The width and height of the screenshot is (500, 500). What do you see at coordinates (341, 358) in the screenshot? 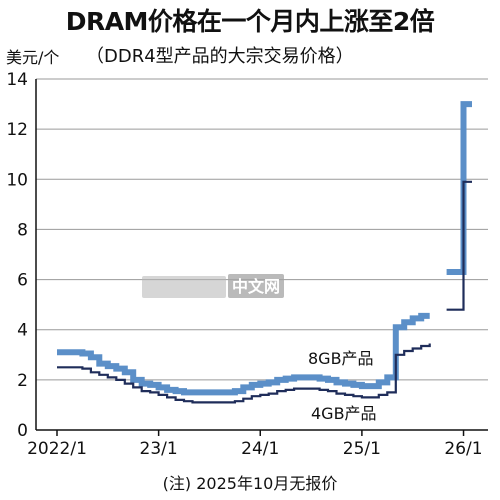
I see `series-label-8gb: 8GB产品` at bounding box center [341, 358].